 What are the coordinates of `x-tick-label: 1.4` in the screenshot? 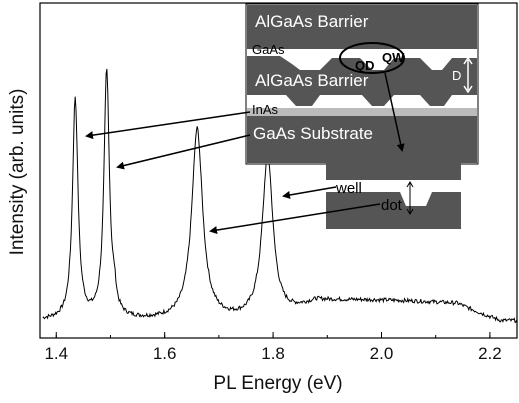 It's located at (56, 353).